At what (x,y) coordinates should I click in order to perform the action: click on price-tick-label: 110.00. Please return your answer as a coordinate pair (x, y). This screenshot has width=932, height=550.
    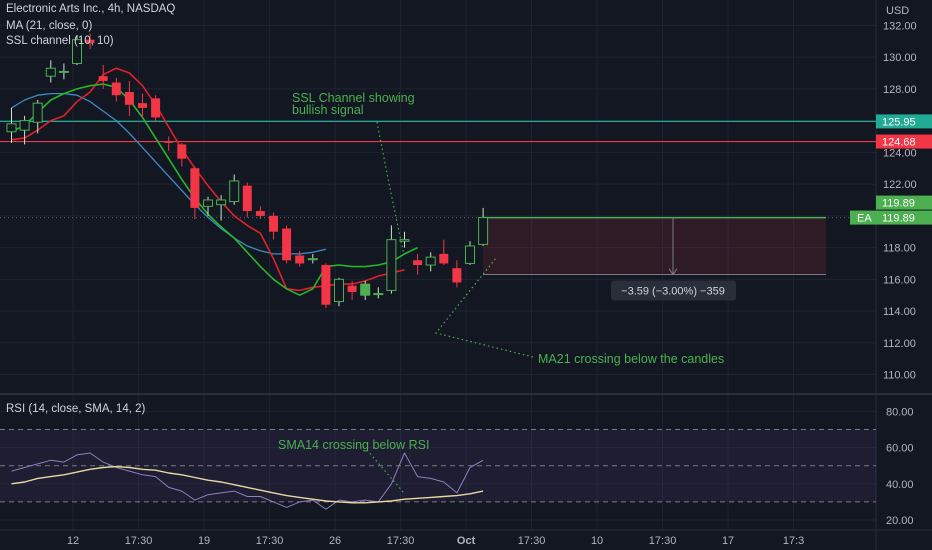
    Looking at the image, I should click on (899, 376).